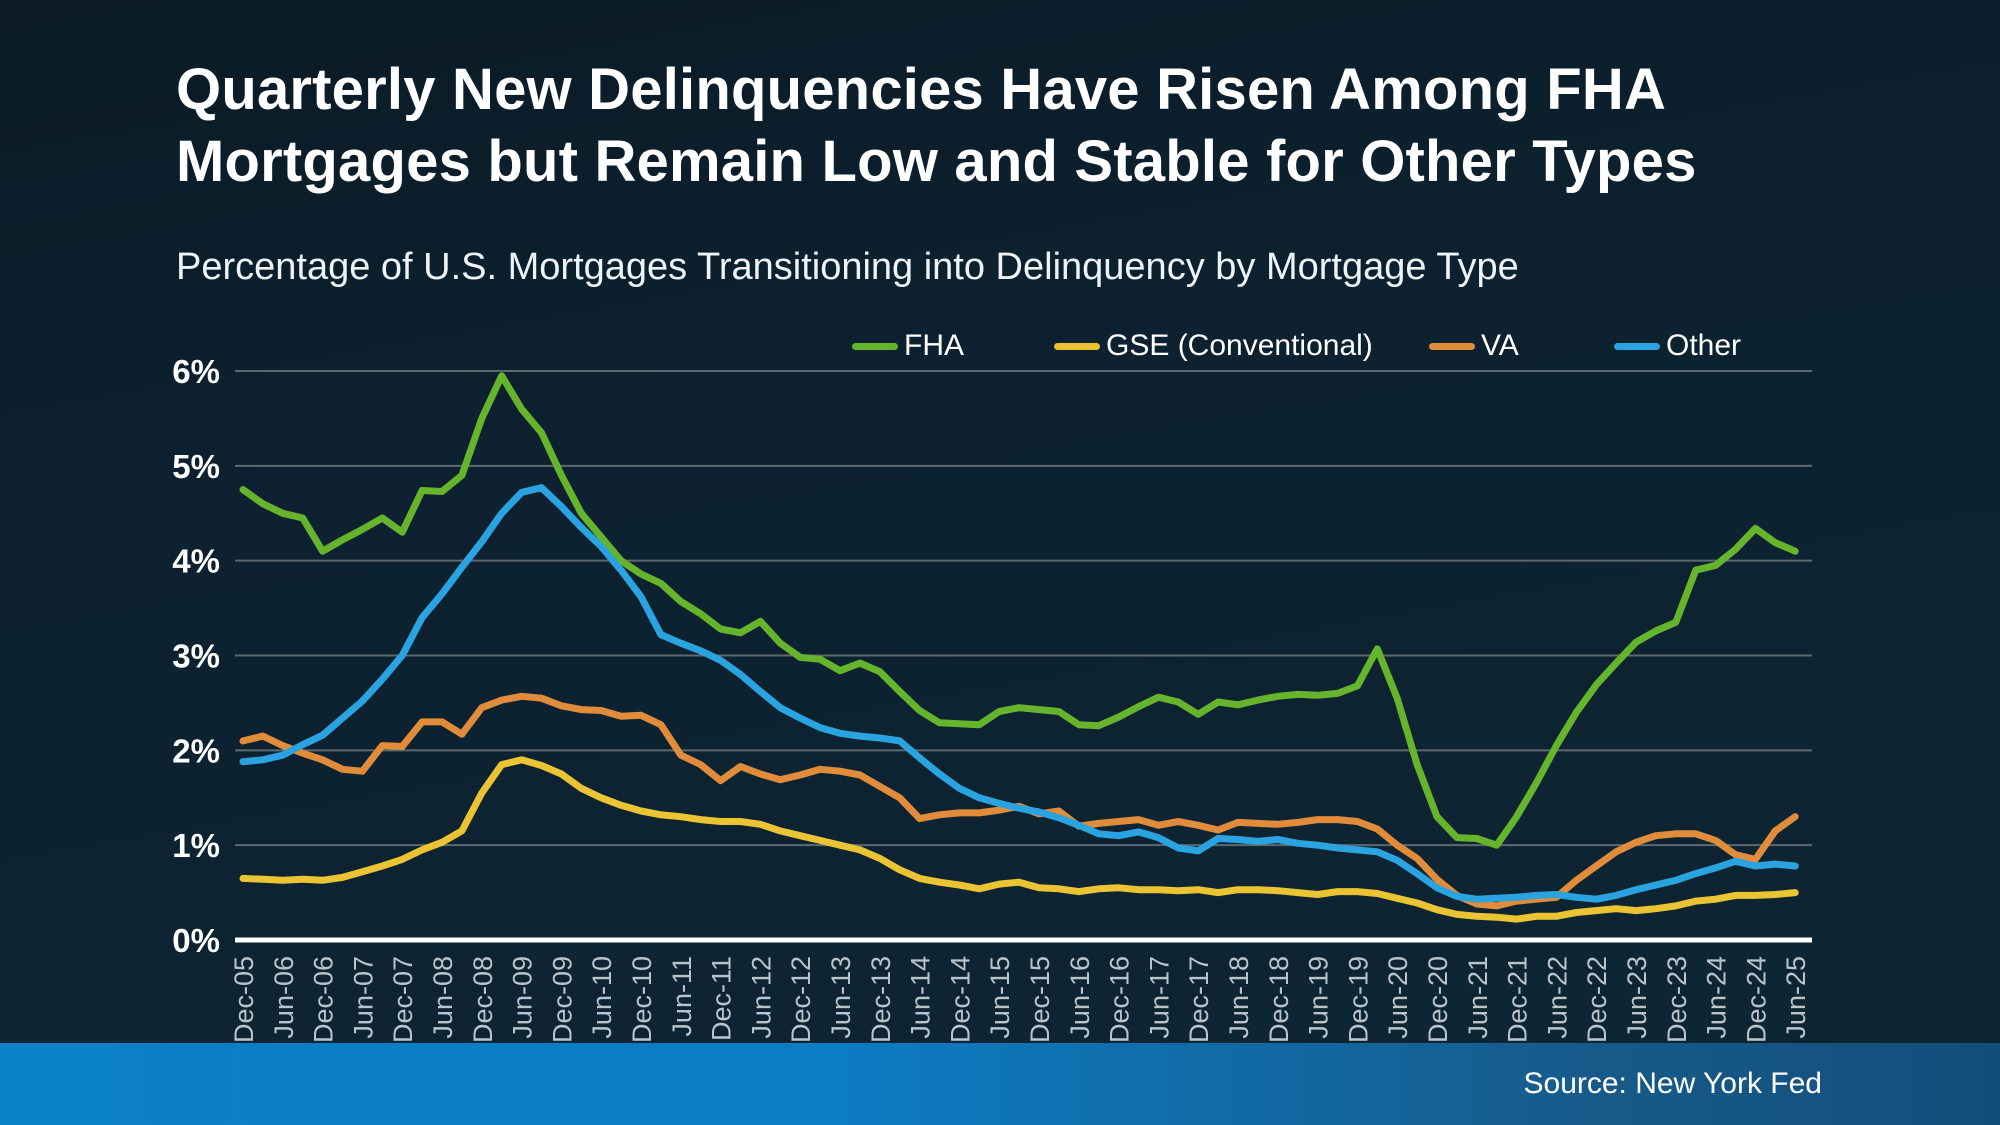 The width and height of the screenshot is (2000, 1125). Describe the element at coordinates (1717, 997) in the screenshot. I see `x-tick-label-jun-24: Jun-24` at that location.